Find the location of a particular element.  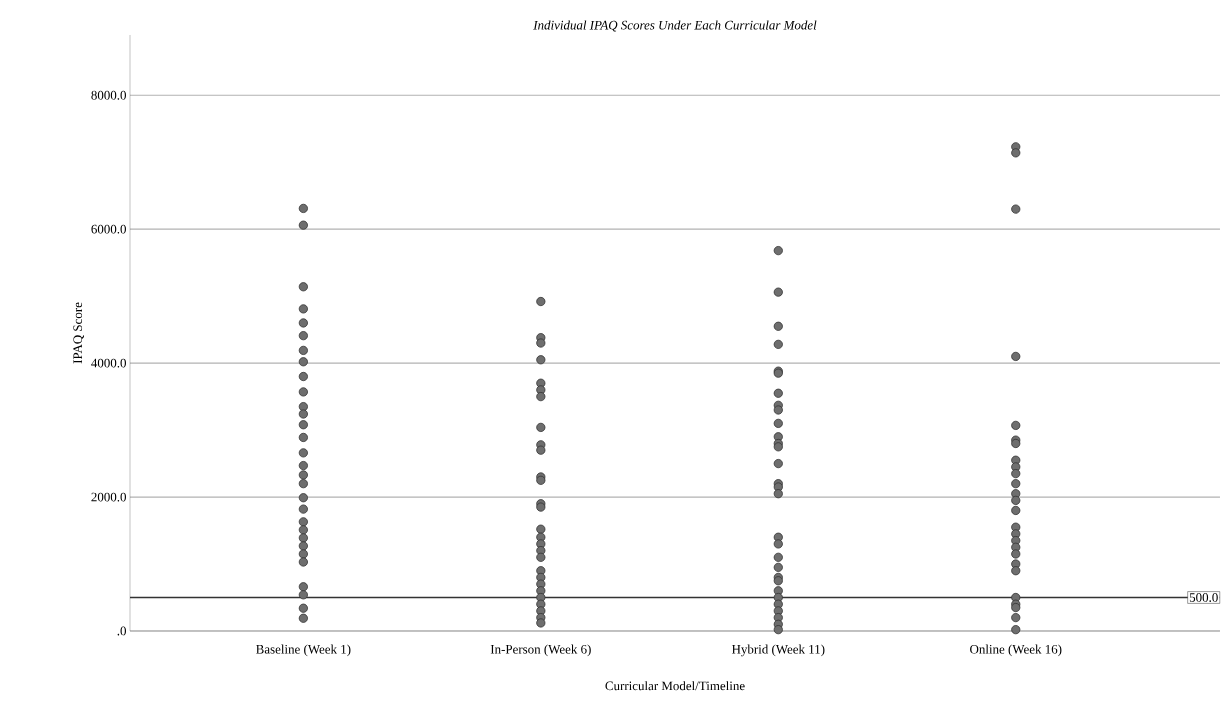

y-axis-title: IPAQ Score is located at coordinates (79, 333).